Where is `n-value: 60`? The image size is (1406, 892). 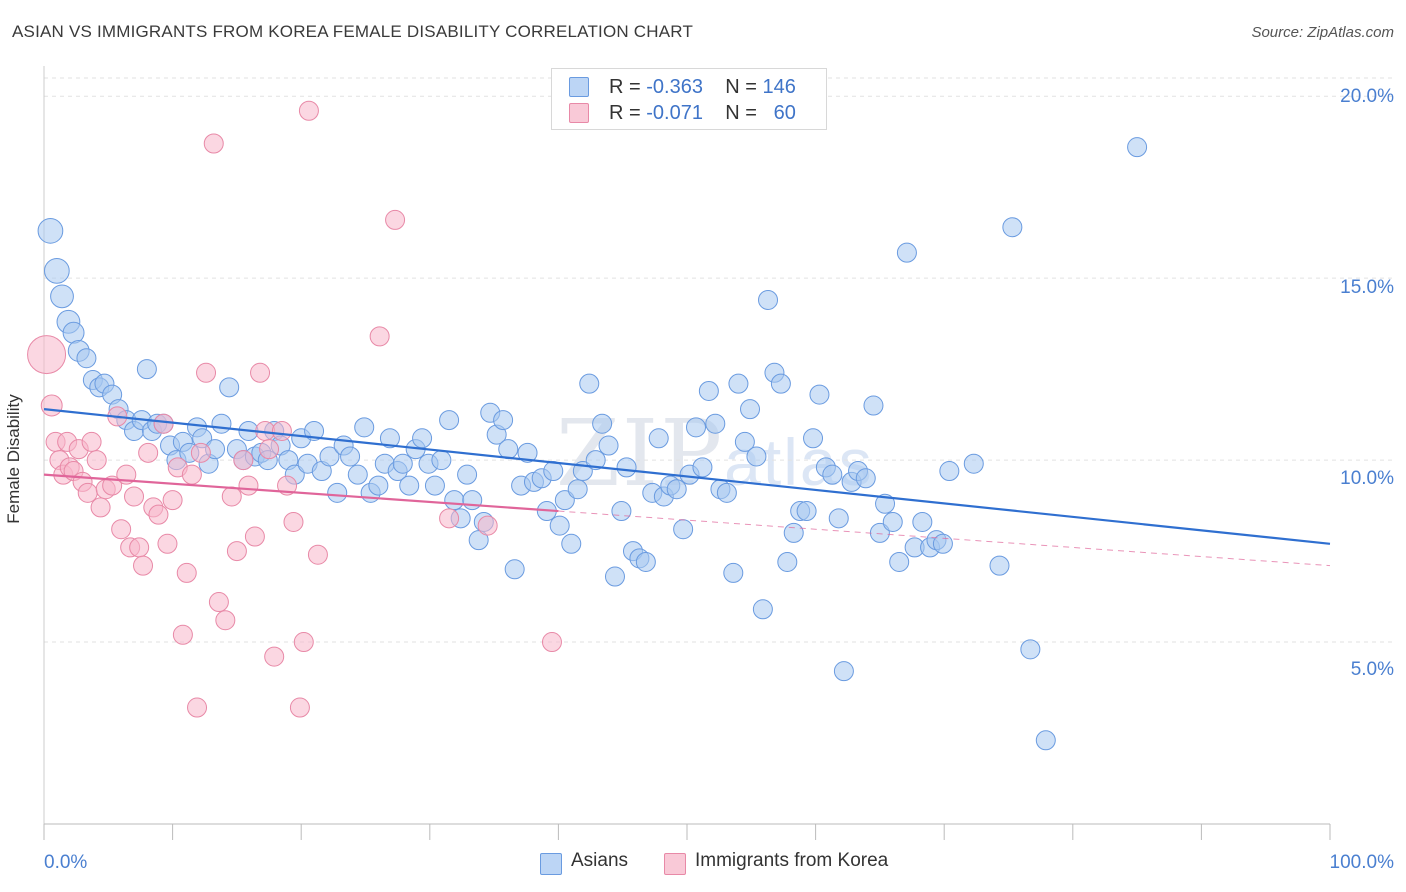
n-value: 60 is located at coordinates (784, 112).